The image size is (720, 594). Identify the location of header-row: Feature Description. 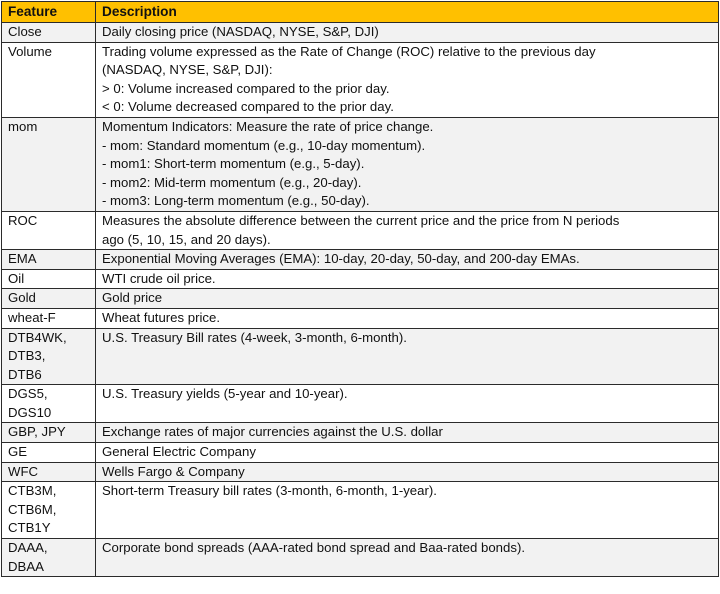
(360, 12).